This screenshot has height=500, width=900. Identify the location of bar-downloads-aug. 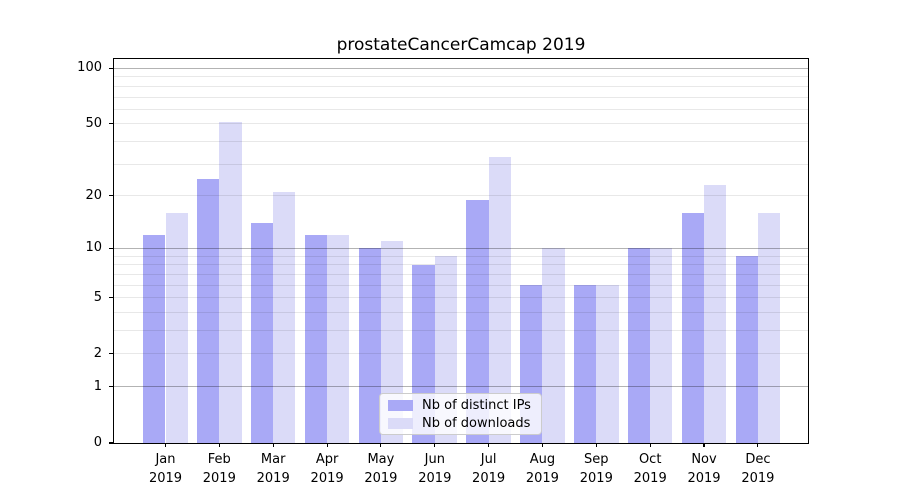
(553, 345).